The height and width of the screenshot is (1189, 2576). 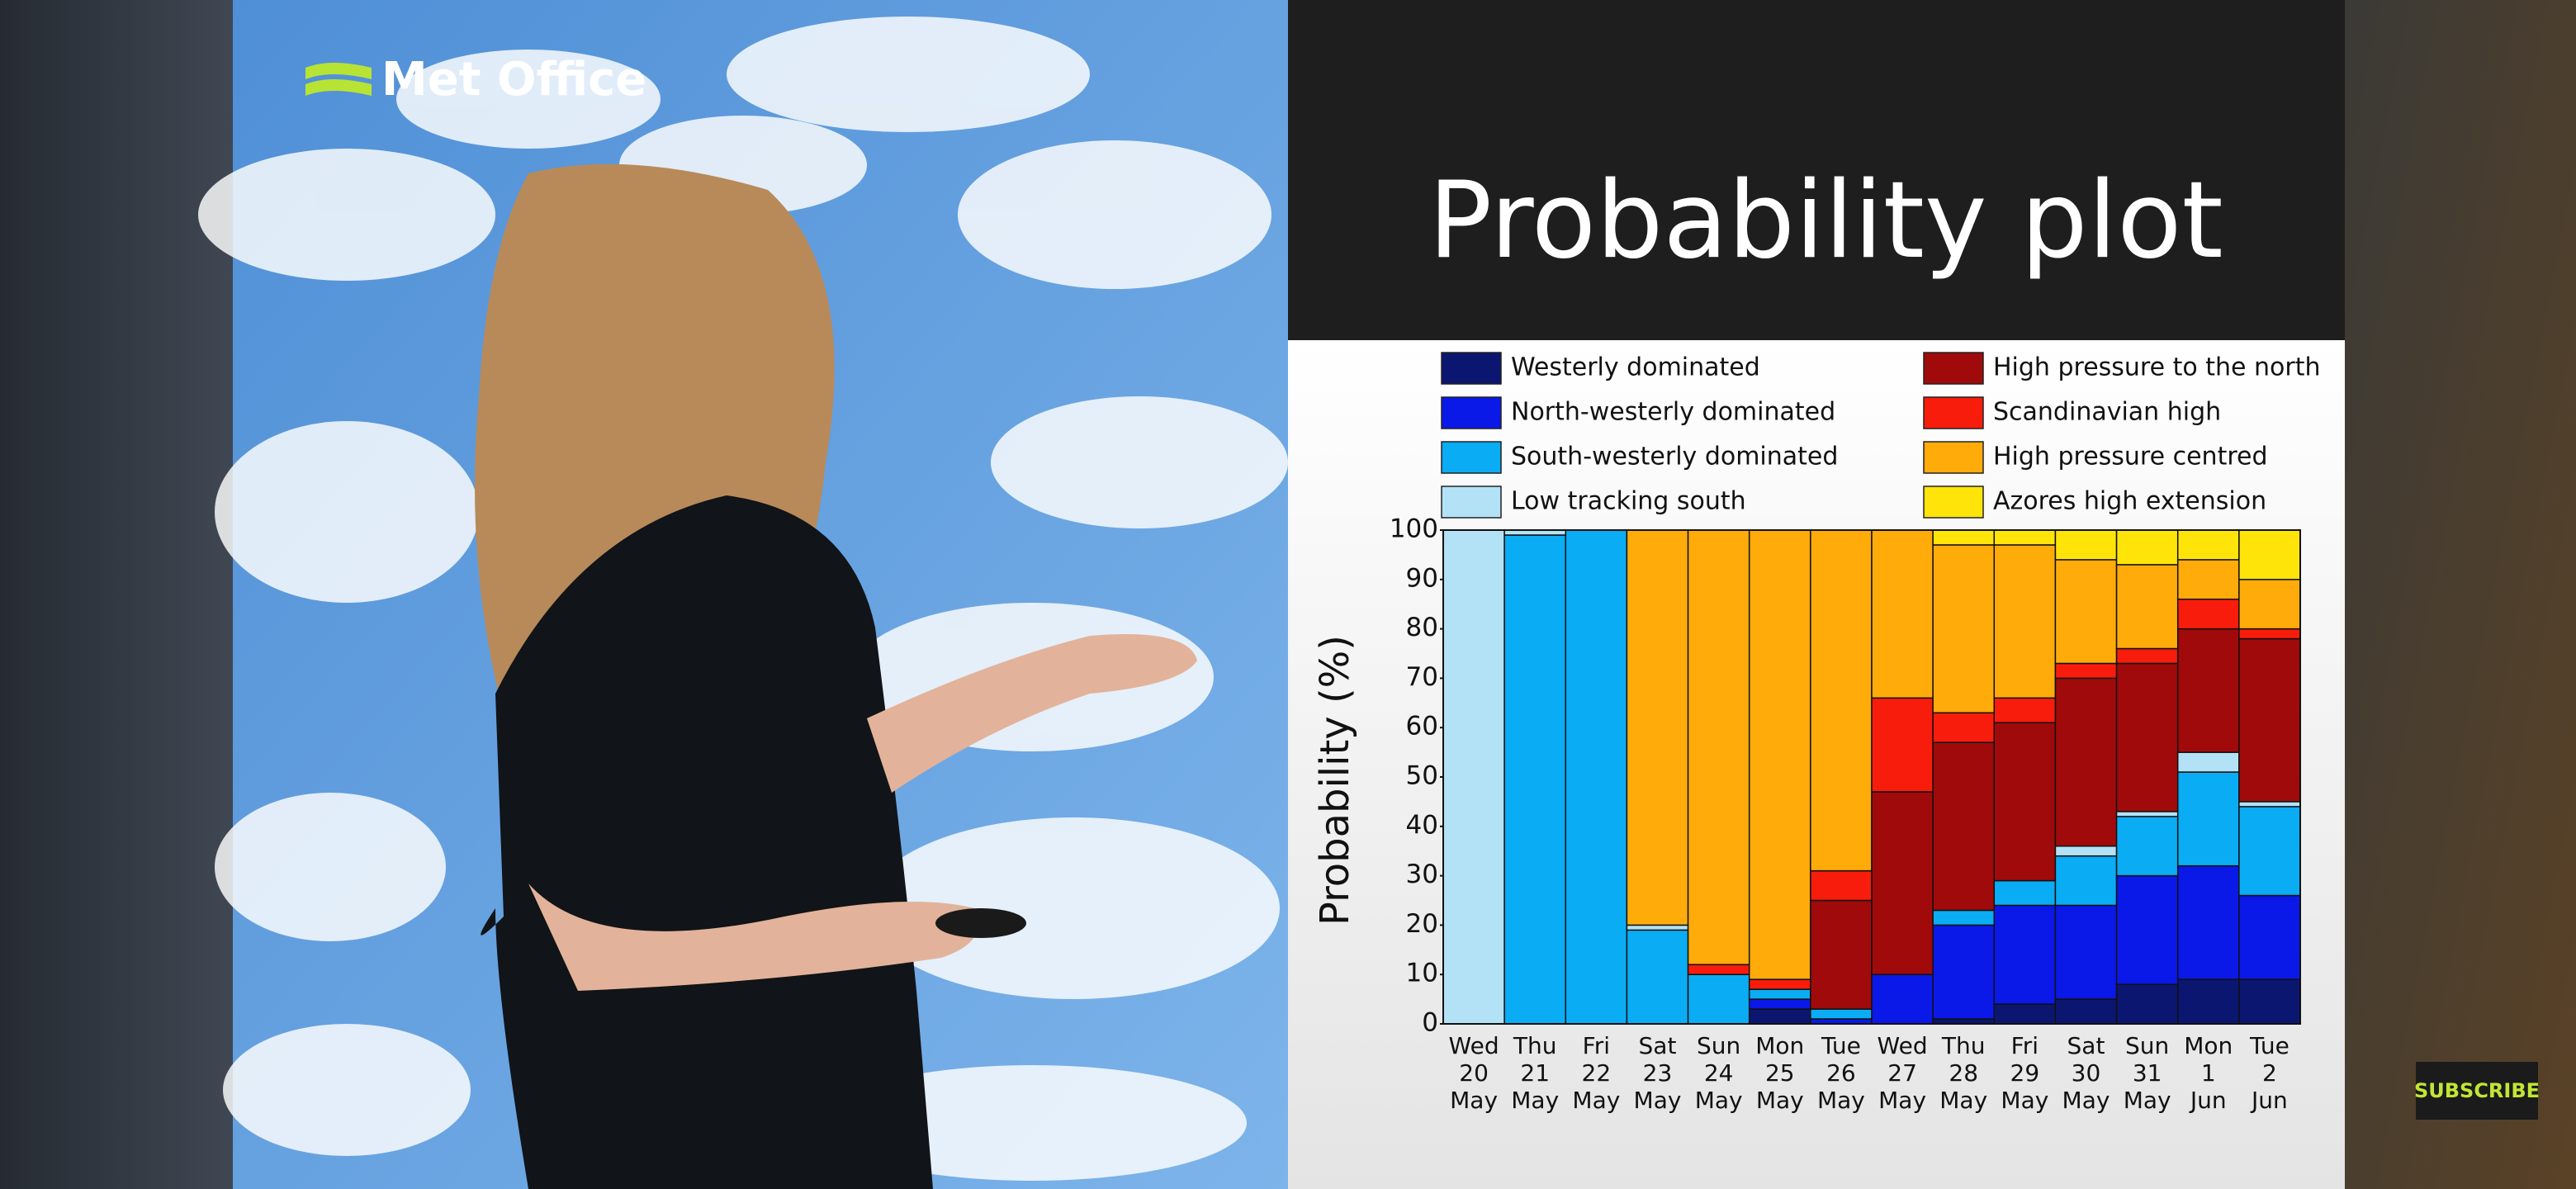 I want to click on x-tick-label: 23, so click(x=1658, y=1073).